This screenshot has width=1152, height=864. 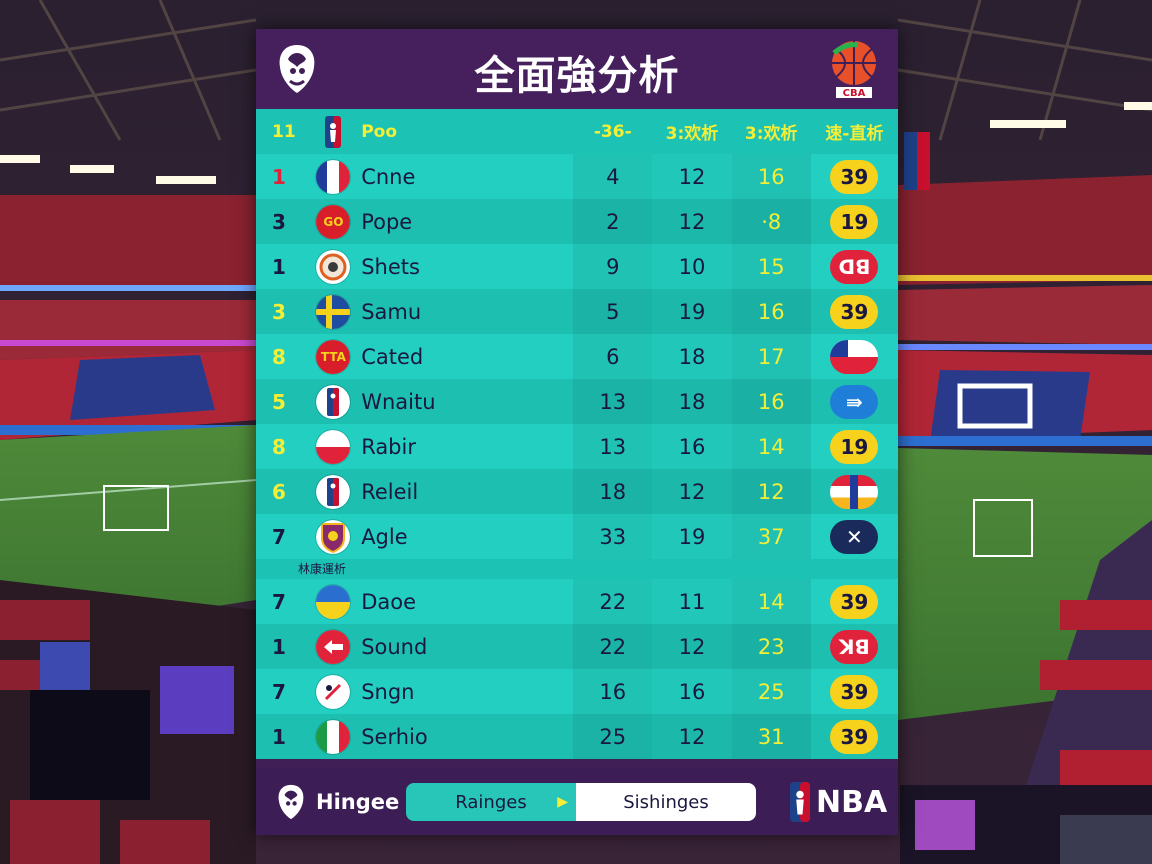 What do you see at coordinates (666, 802) in the screenshot?
I see `tab-standings: Sishinges` at bounding box center [666, 802].